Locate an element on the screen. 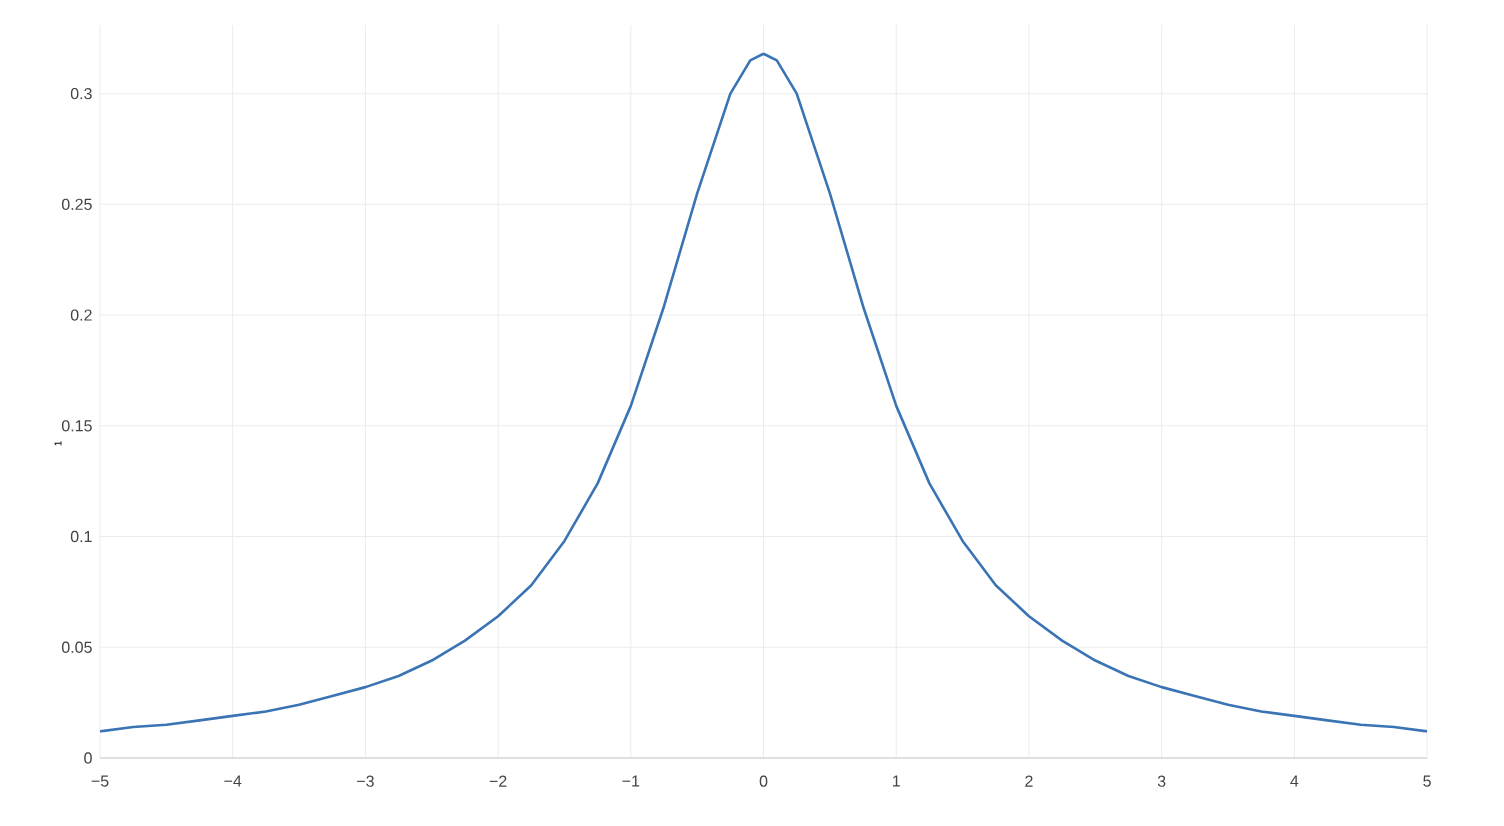  x-tick-label: 5 is located at coordinates (1427, 781).